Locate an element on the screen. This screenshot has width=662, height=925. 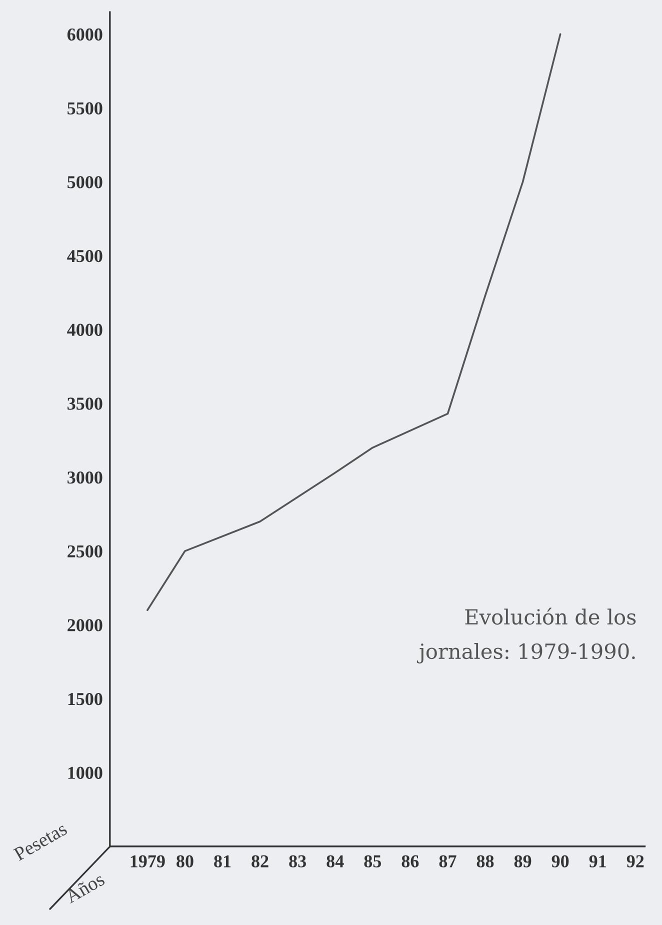
x-tick-label: 1979 is located at coordinates (147, 861).